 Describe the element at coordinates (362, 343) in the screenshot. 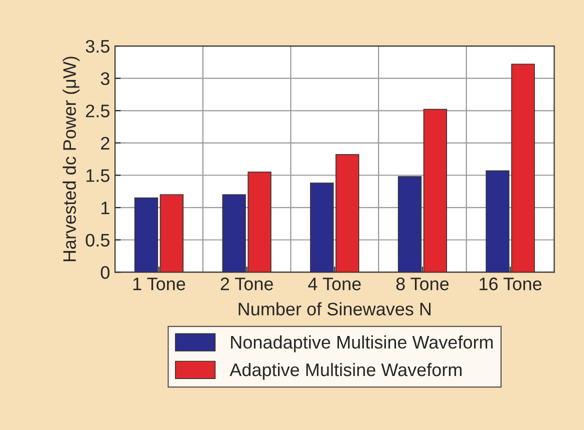

I see `legend-label: Nonadaptive Multisine Waveform` at that location.